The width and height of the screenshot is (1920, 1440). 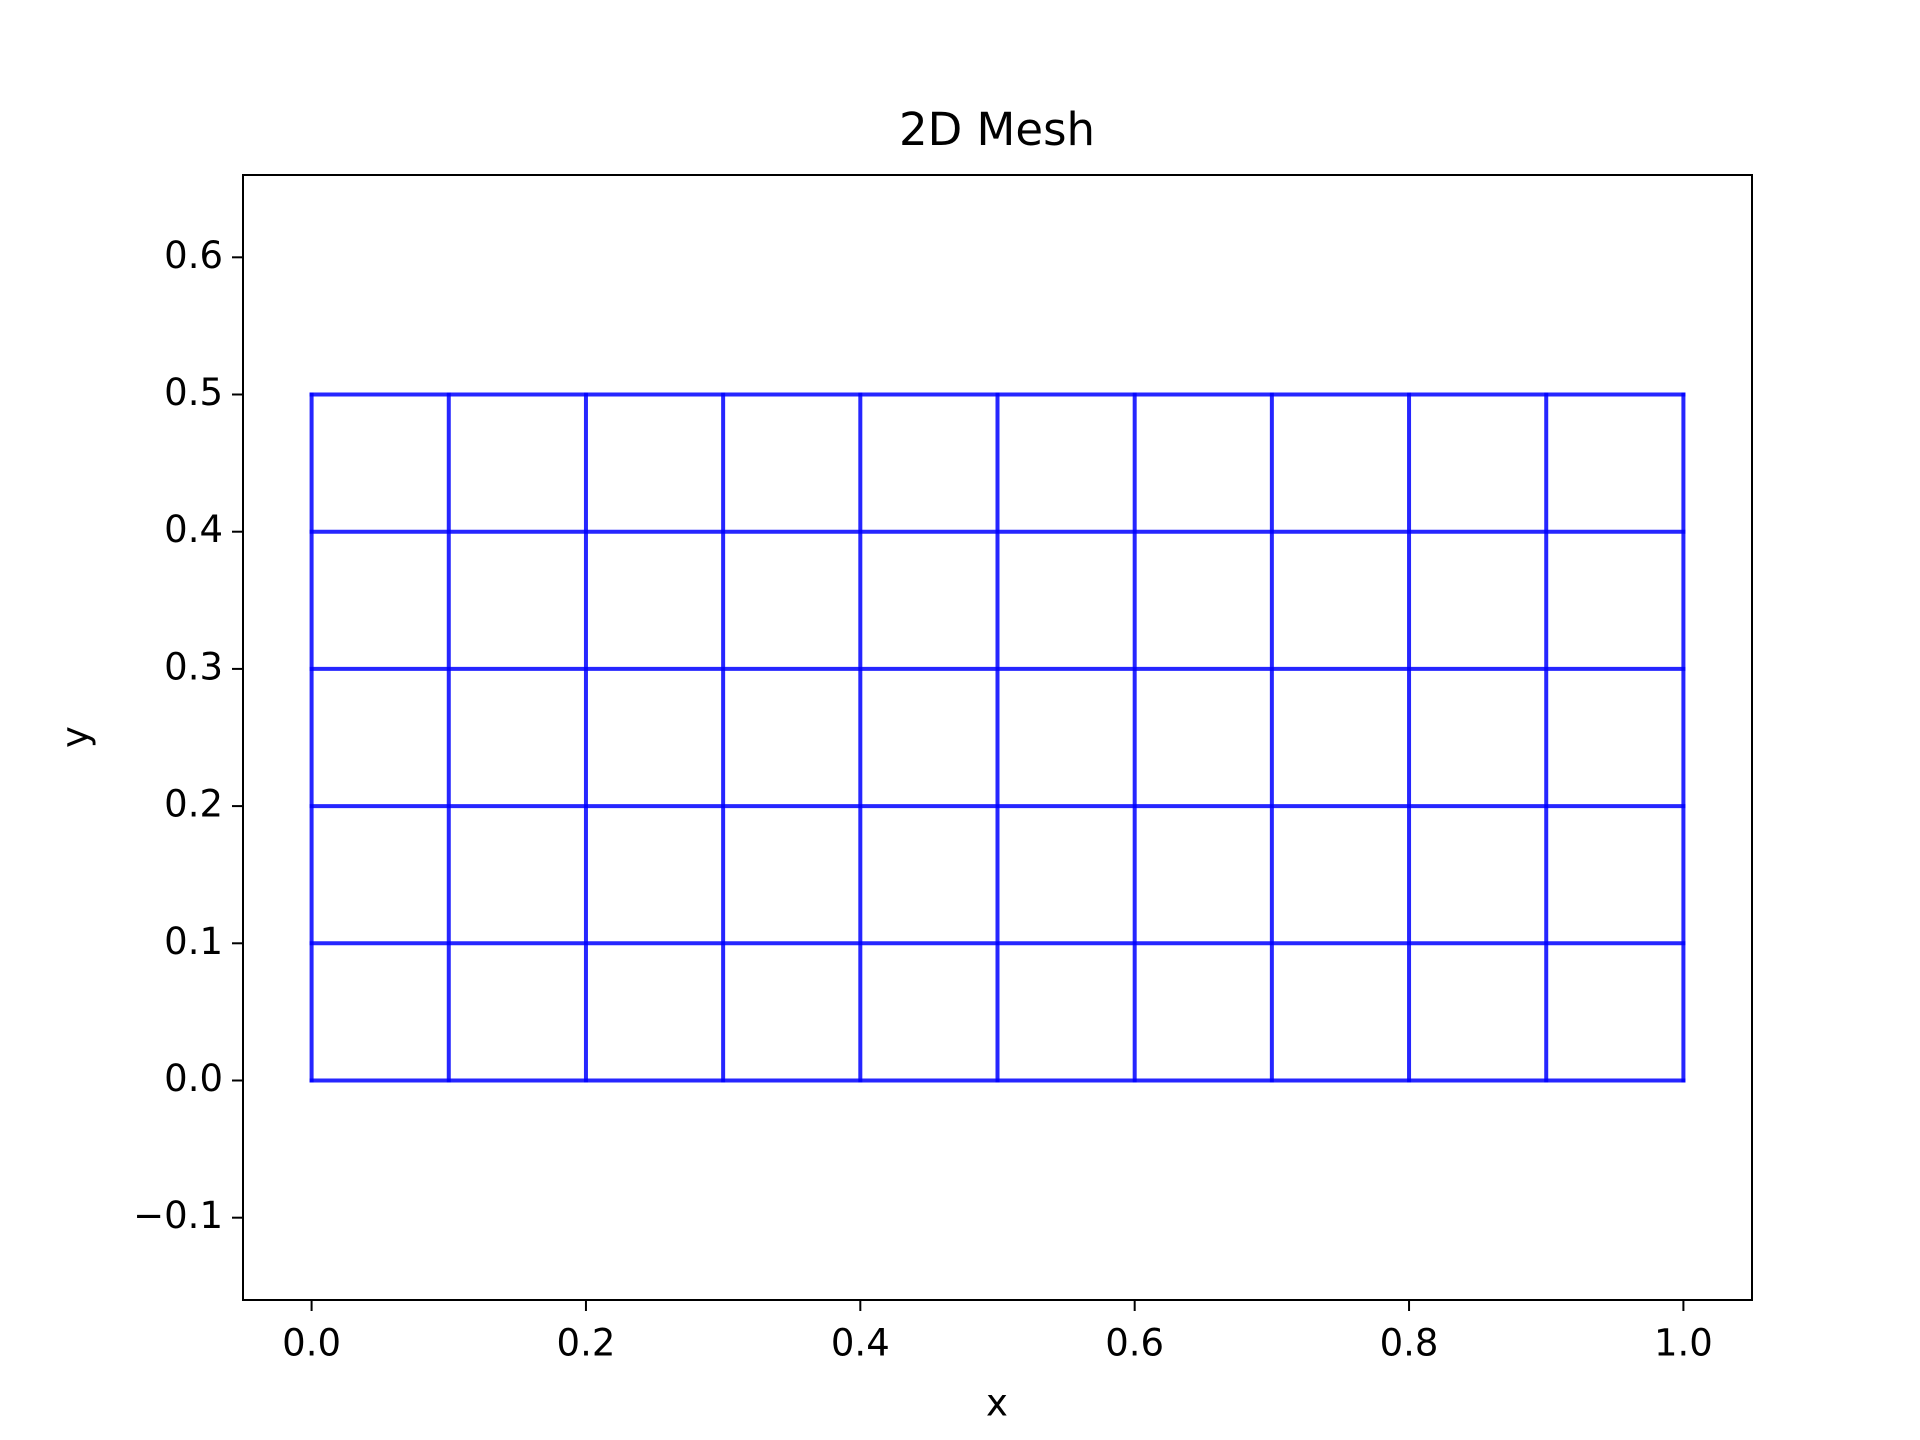 I want to click on y-tick-label: −0.1, so click(x=178, y=1215).